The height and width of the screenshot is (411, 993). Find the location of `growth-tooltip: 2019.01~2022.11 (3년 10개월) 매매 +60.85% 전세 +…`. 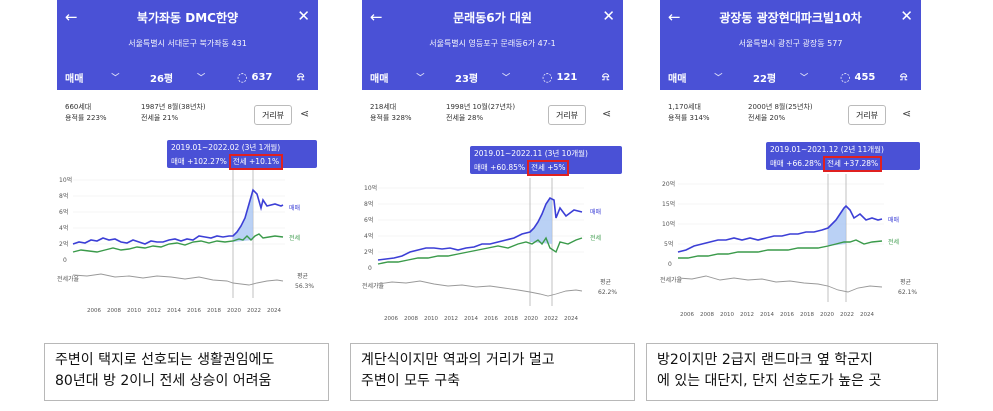

growth-tooltip: 2019.01~2022.11 (3년 10개월) 매매 +60.85% 전세 +… is located at coordinates (546, 161).